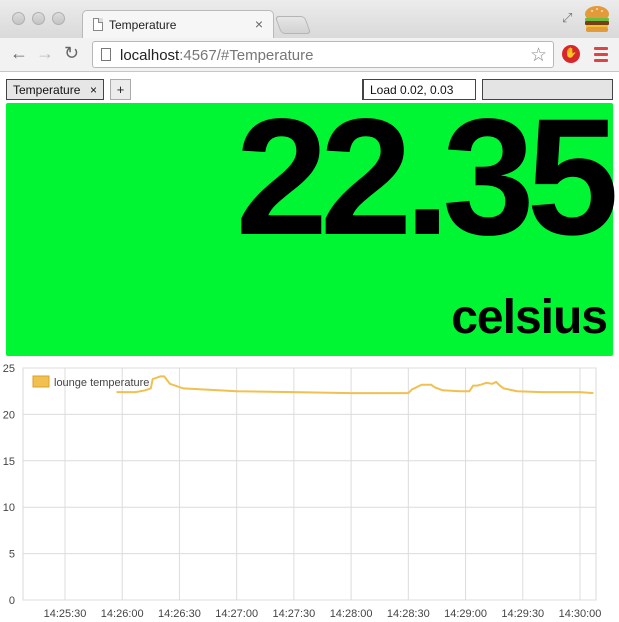  What do you see at coordinates (323, 54) in the screenshot?
I see `address-bar: localhost:4567/#Temperature ☆` at bounding box center [323, 54].